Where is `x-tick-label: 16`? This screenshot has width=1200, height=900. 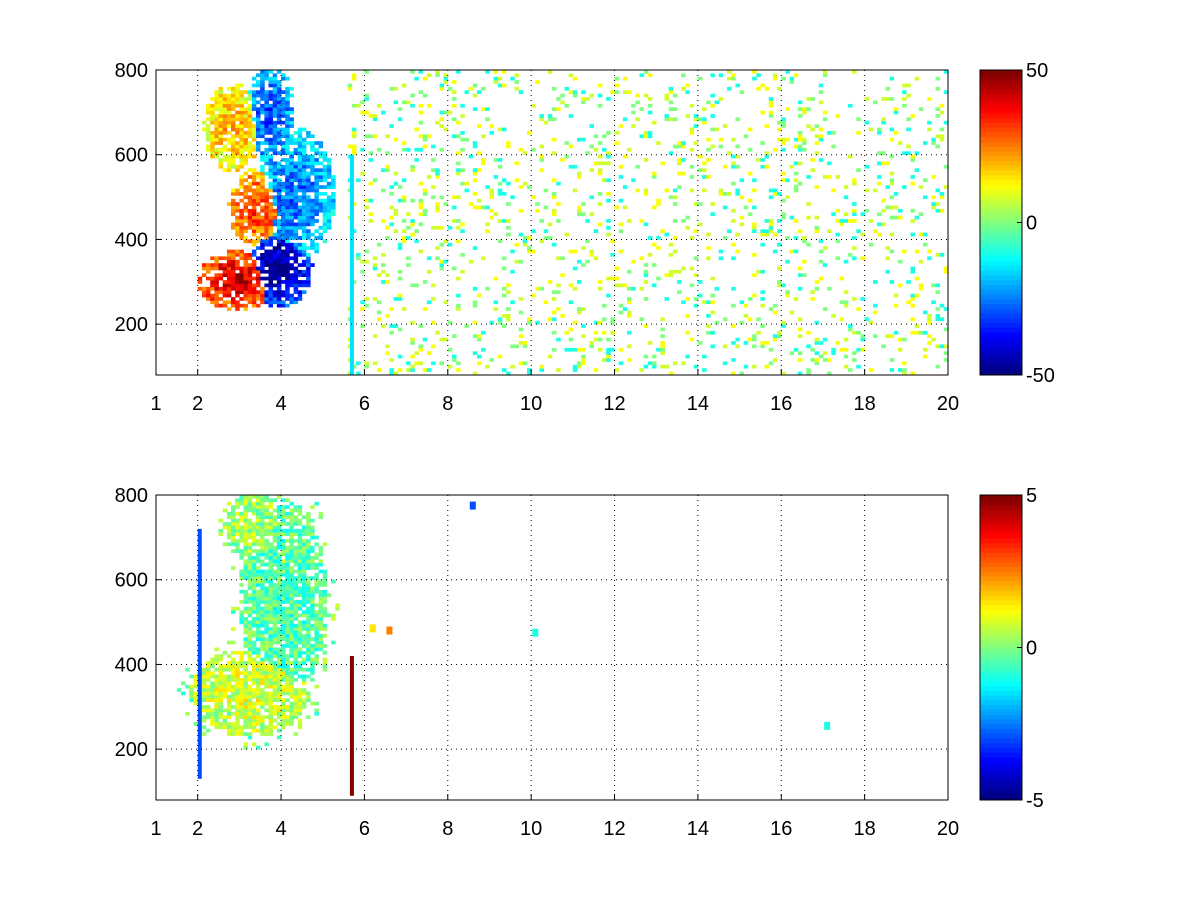 x-tick-label: 16 is located at coordinates (781, 404).